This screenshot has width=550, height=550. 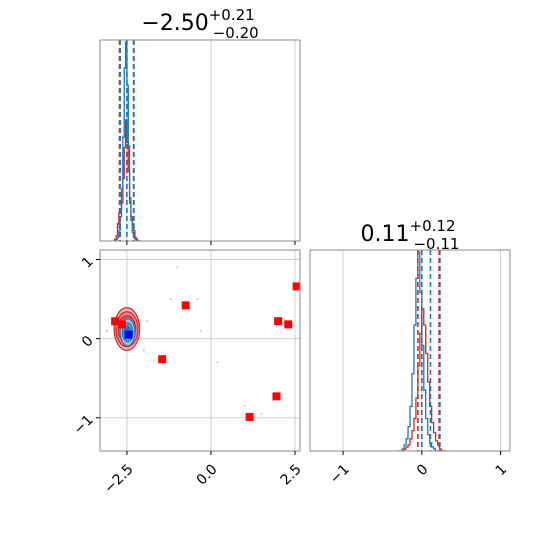 What do you see at coordinates (436, 244) in the screenshot?
I see `hist2-title-minus: −0.11` at bounding box center [436, 244].